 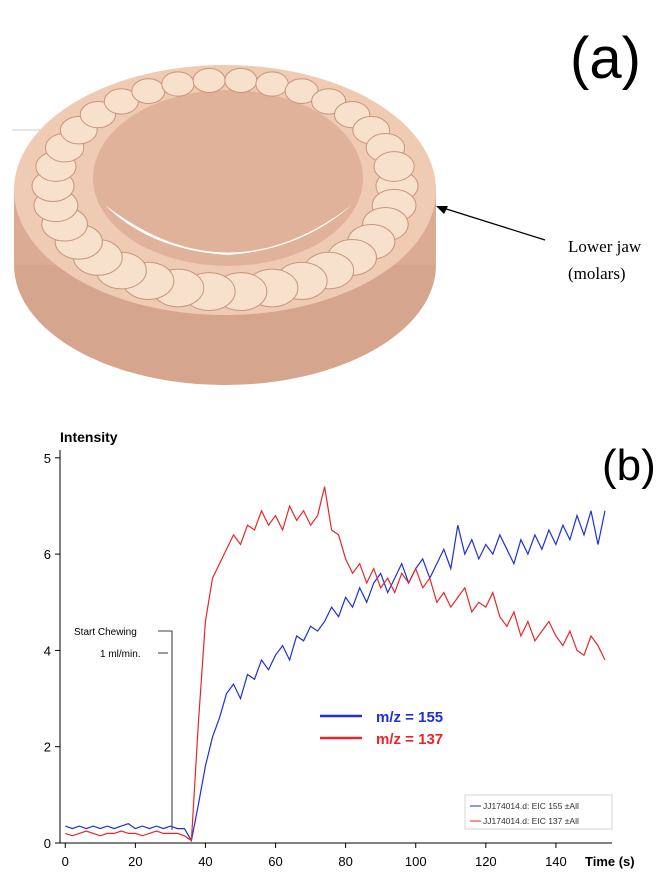 I want to click on x-tick-label: 100, so click(x=416, y=861).